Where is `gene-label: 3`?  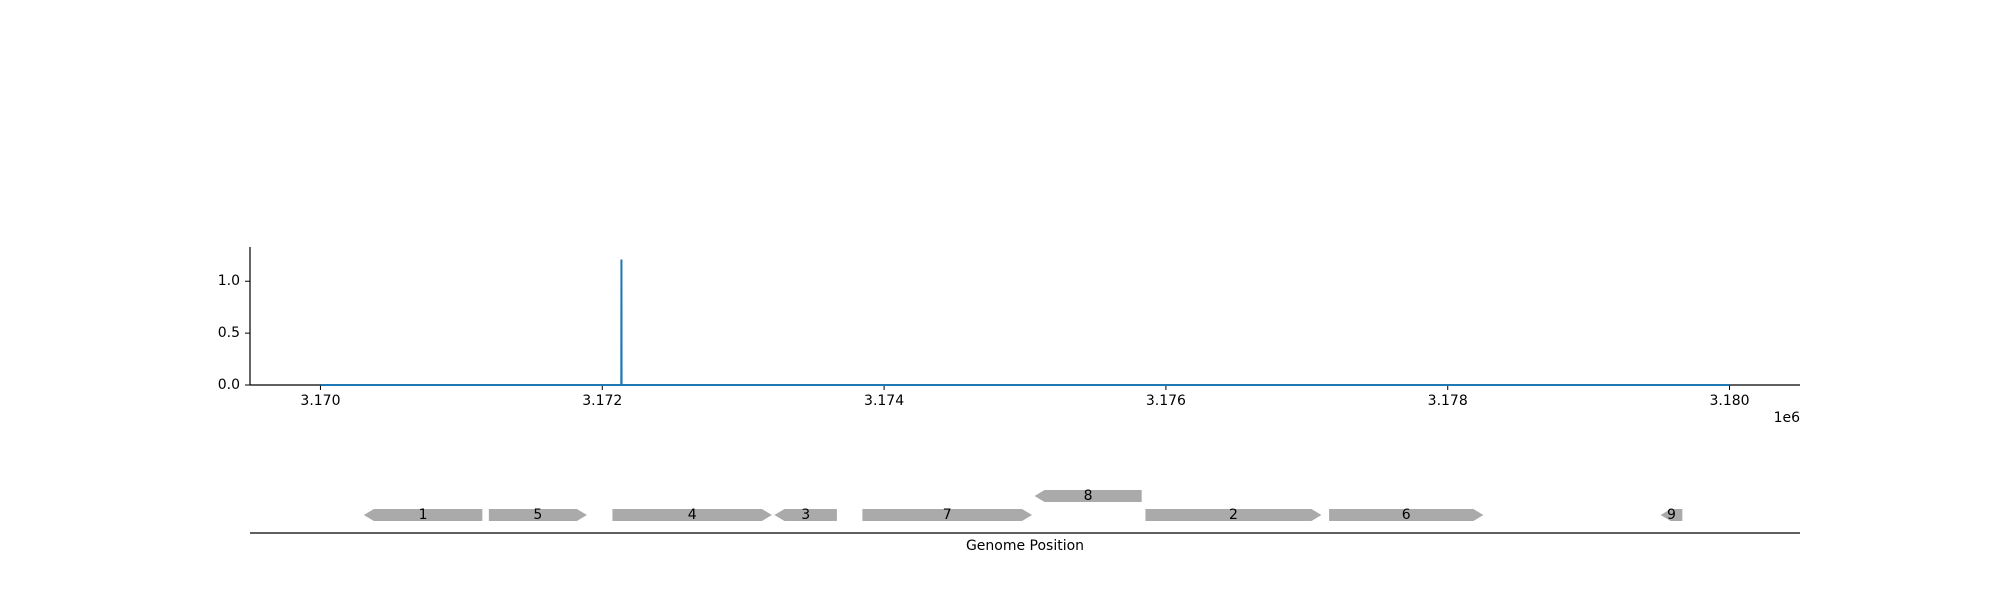
gene-label: 3 is located at coordinates (805, 515).